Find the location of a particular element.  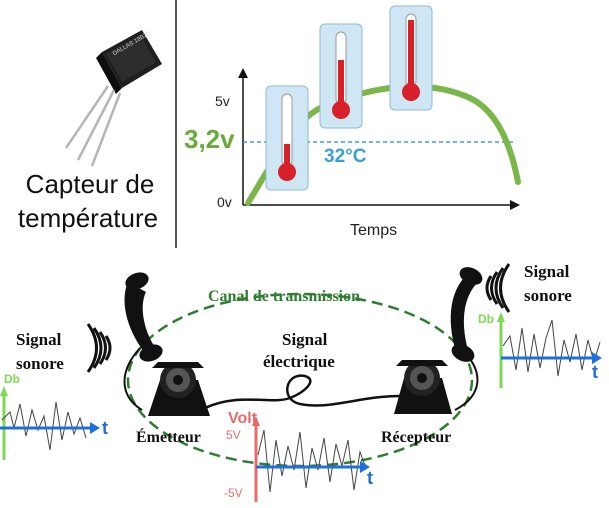

t-label-center: t is located at coordinates (370, 478).